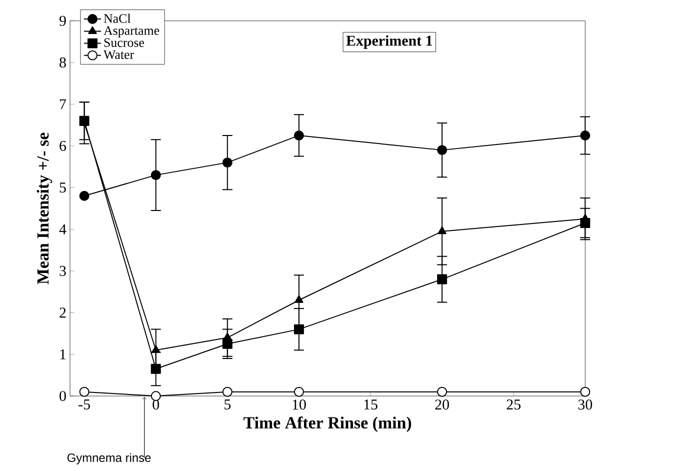  I want to click on x-tick-label: 25, so click(513, 405).